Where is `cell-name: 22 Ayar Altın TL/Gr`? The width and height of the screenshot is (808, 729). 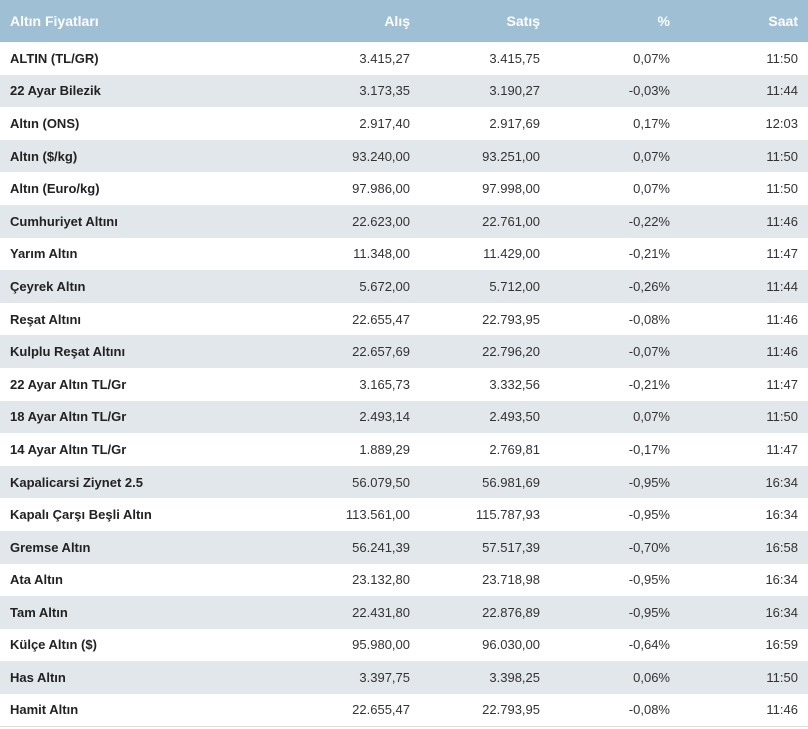 cell-name: 22 Ayar Altın TL/Gr is located at coordinates (68, 384).